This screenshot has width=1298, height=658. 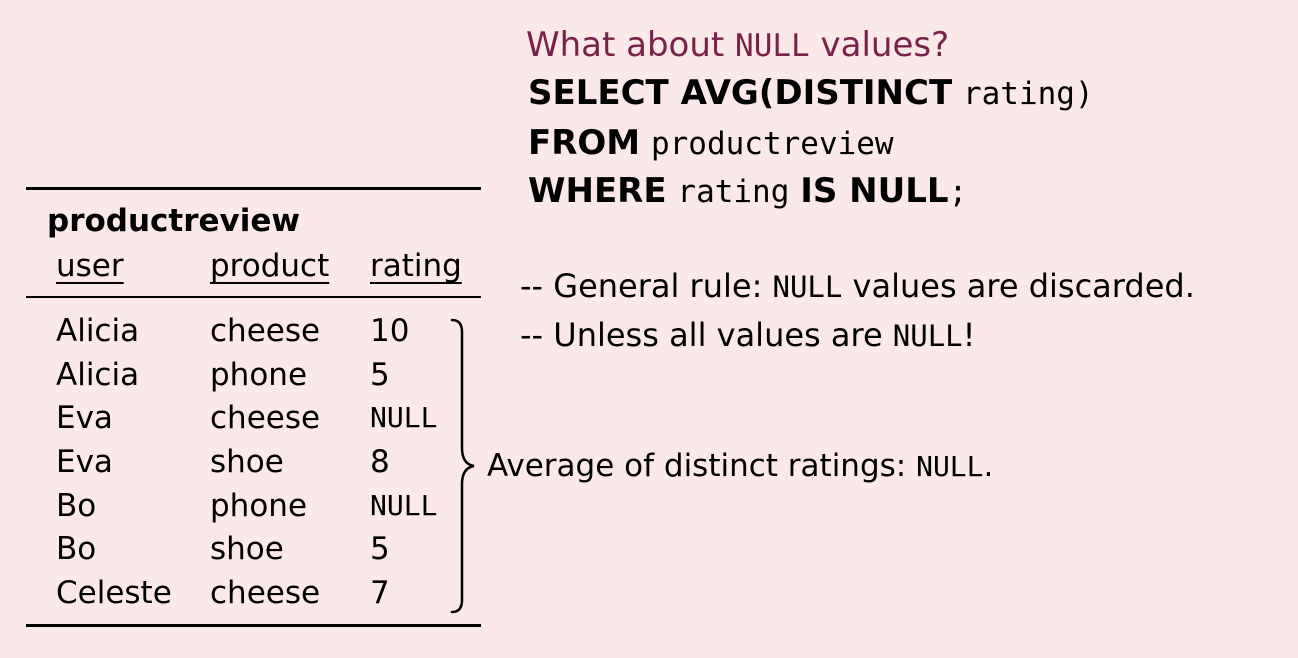 What do you see at coordinates (772, 144) in the screenshot?
I see `sql-from-table: productreview` at bounding box center [772, 144].